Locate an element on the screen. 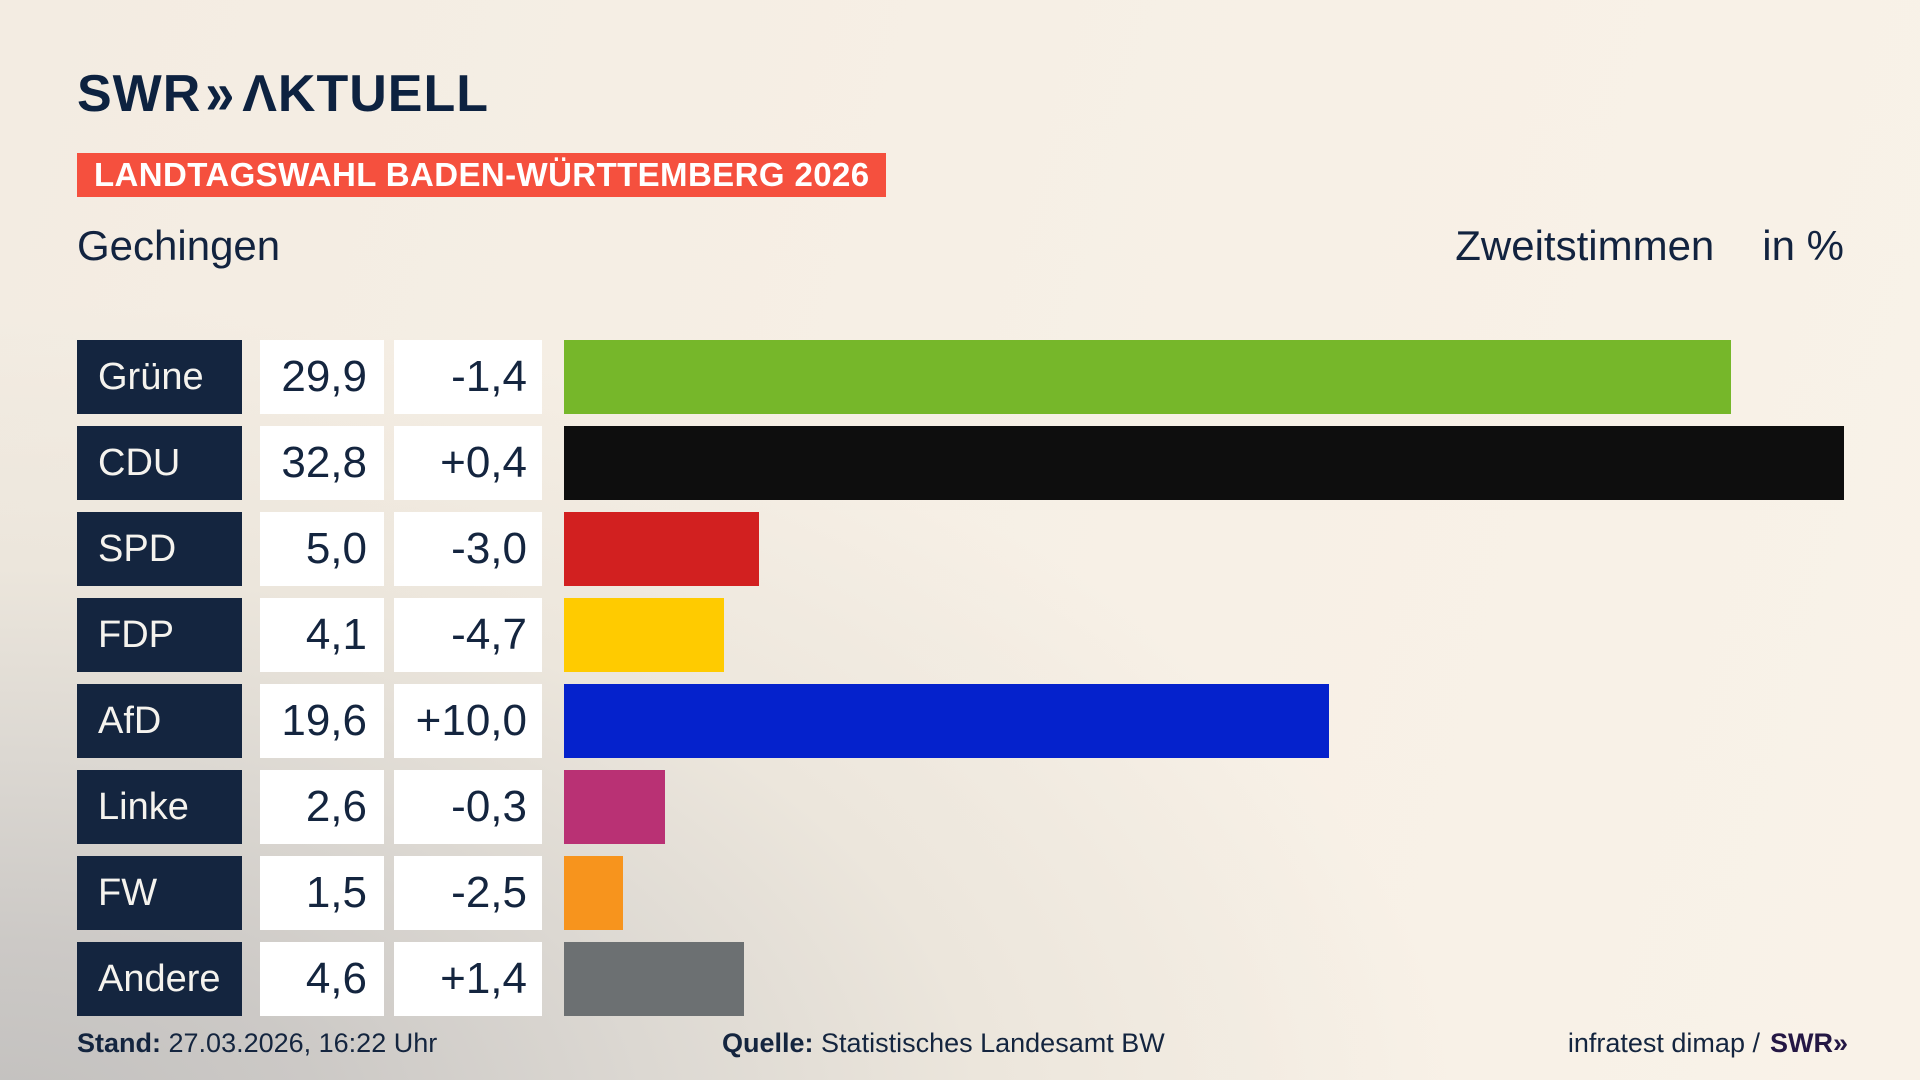  table-row: SPD 5,0 -3,0 is located at coordinates (960, 549).